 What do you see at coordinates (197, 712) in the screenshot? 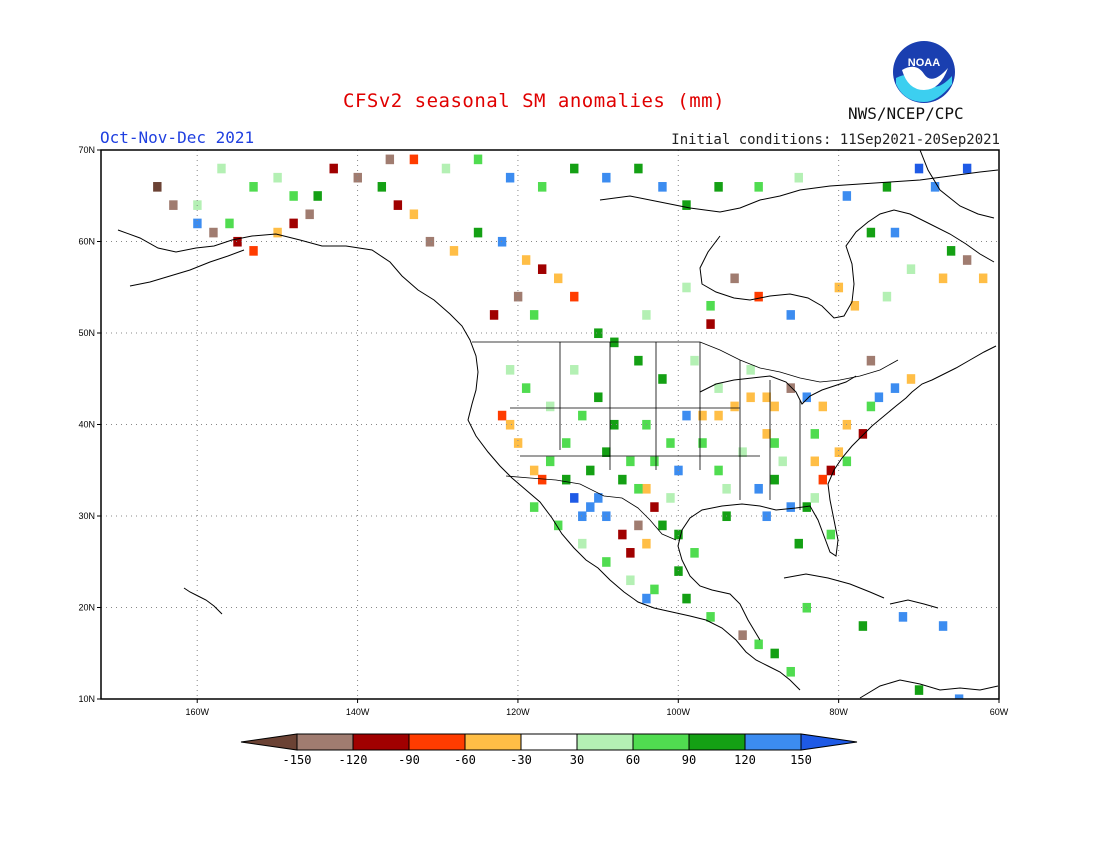
I see `lon-label: 160W` at bounding box center [197, 712].